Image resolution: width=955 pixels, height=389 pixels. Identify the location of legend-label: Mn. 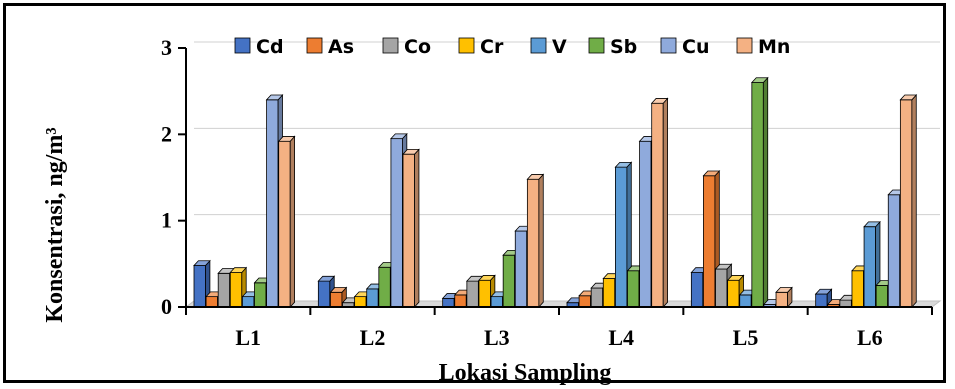
(774, 47).